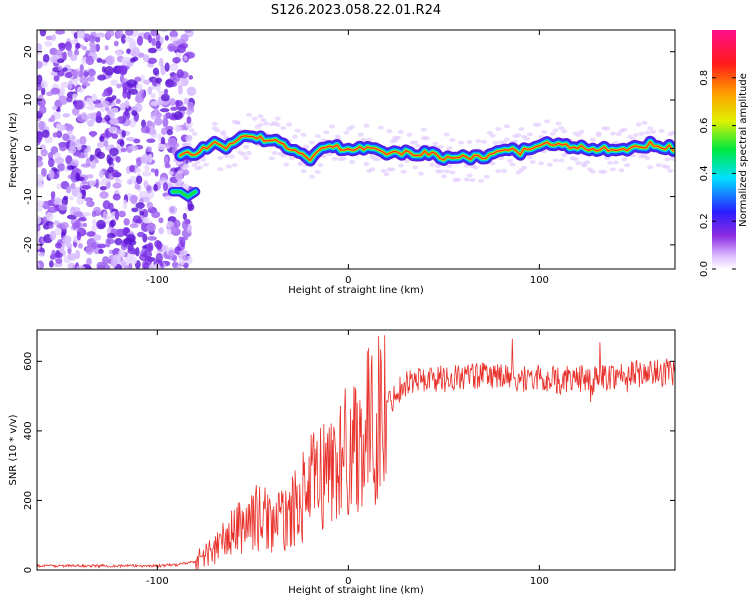  Describe the element at coordinates (28, 361) in the screenshot. I see `snr-y-tick-label: 600` at that location.